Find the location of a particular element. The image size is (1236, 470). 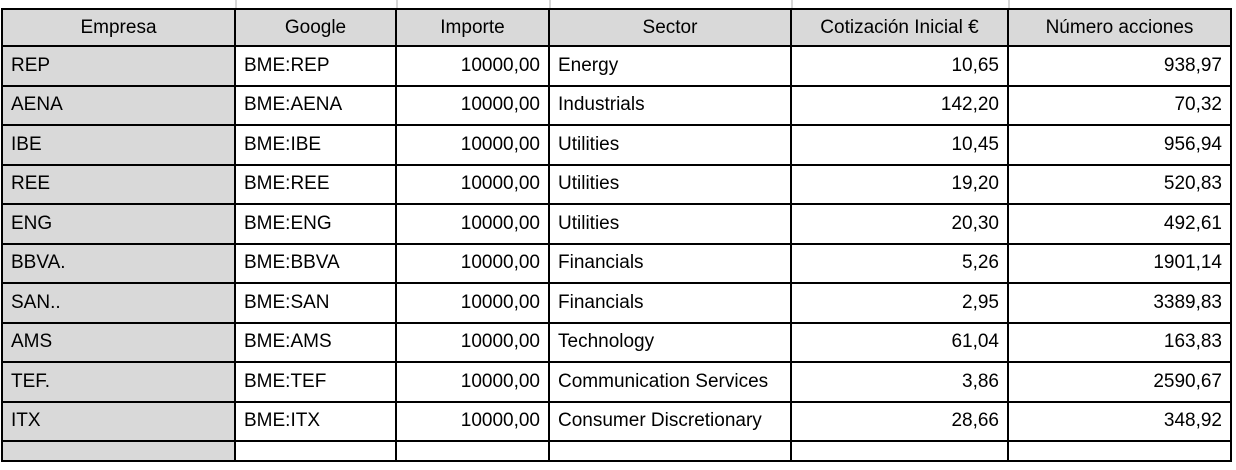

cell-acciones: 348,92 is located at coordinates (1119, 421).